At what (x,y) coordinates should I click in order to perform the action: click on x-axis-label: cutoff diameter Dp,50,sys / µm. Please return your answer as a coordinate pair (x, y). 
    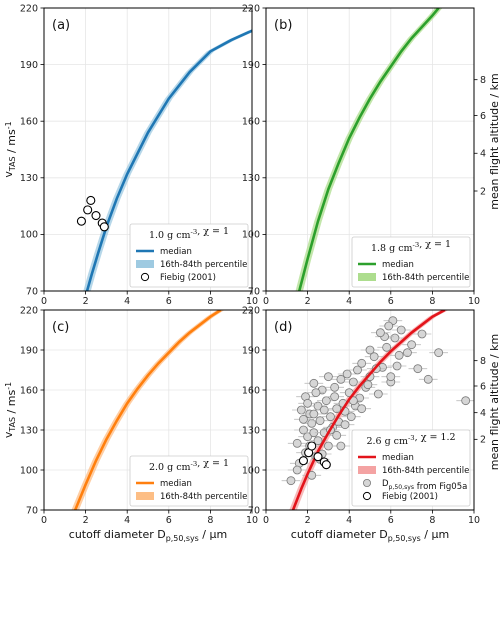
    Looking at the image, I should click on (148, 535).